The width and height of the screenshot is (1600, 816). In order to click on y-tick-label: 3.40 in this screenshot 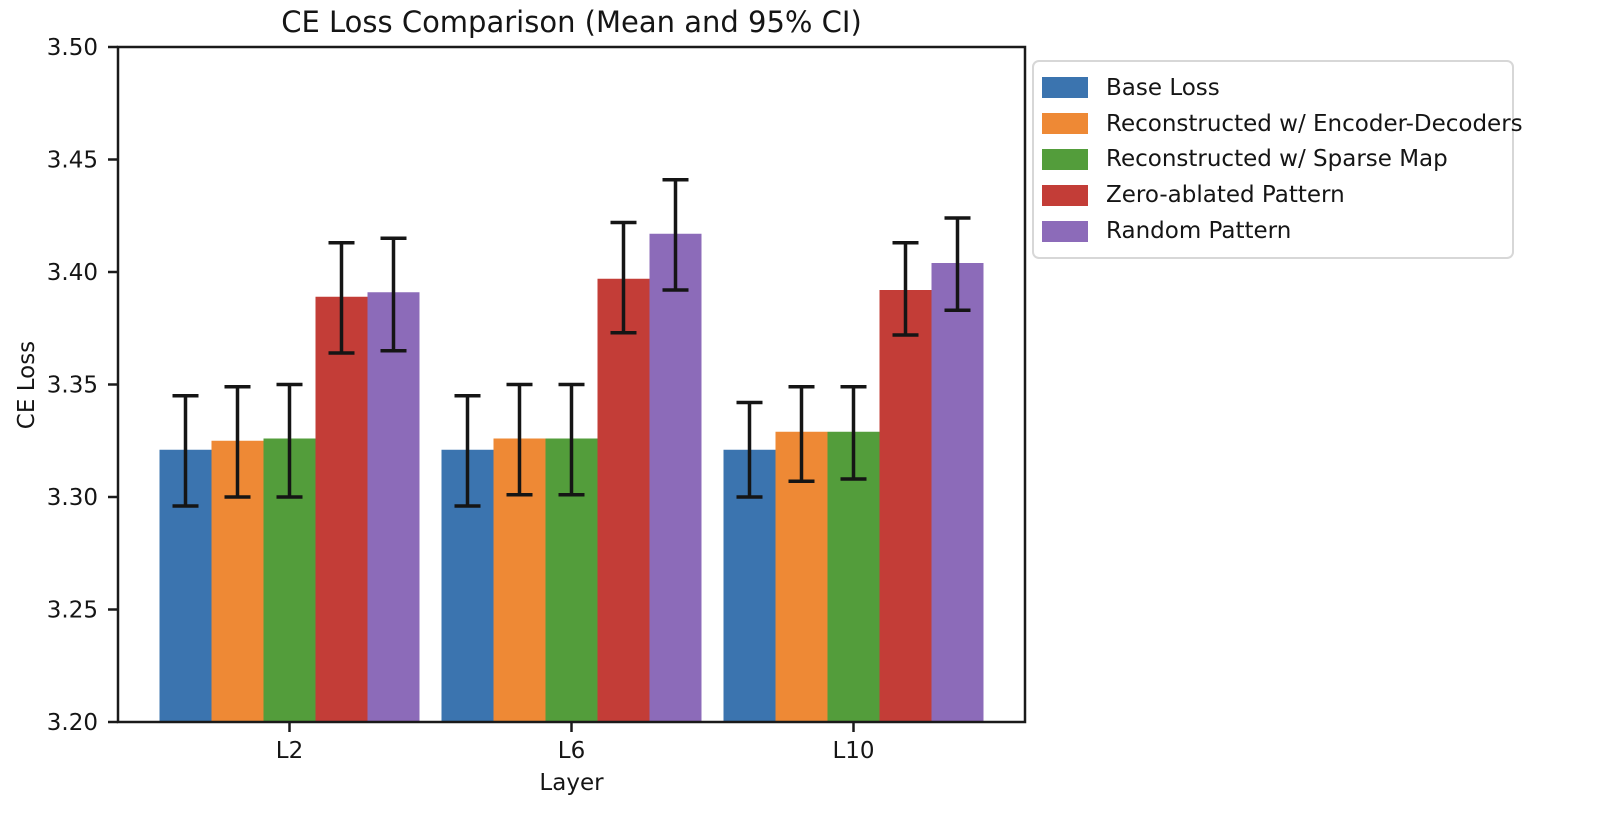, I will do `click(72, 273)`.